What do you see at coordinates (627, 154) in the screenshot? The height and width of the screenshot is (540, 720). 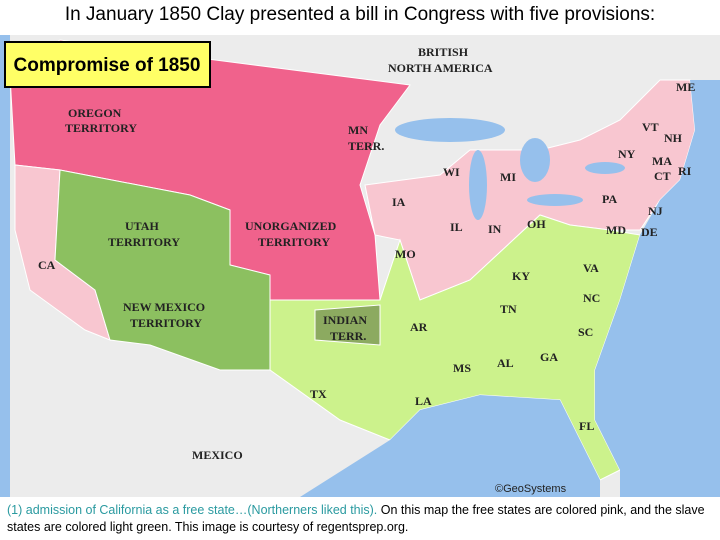 I see `region-label: NY` at bounding box center [627, 154].